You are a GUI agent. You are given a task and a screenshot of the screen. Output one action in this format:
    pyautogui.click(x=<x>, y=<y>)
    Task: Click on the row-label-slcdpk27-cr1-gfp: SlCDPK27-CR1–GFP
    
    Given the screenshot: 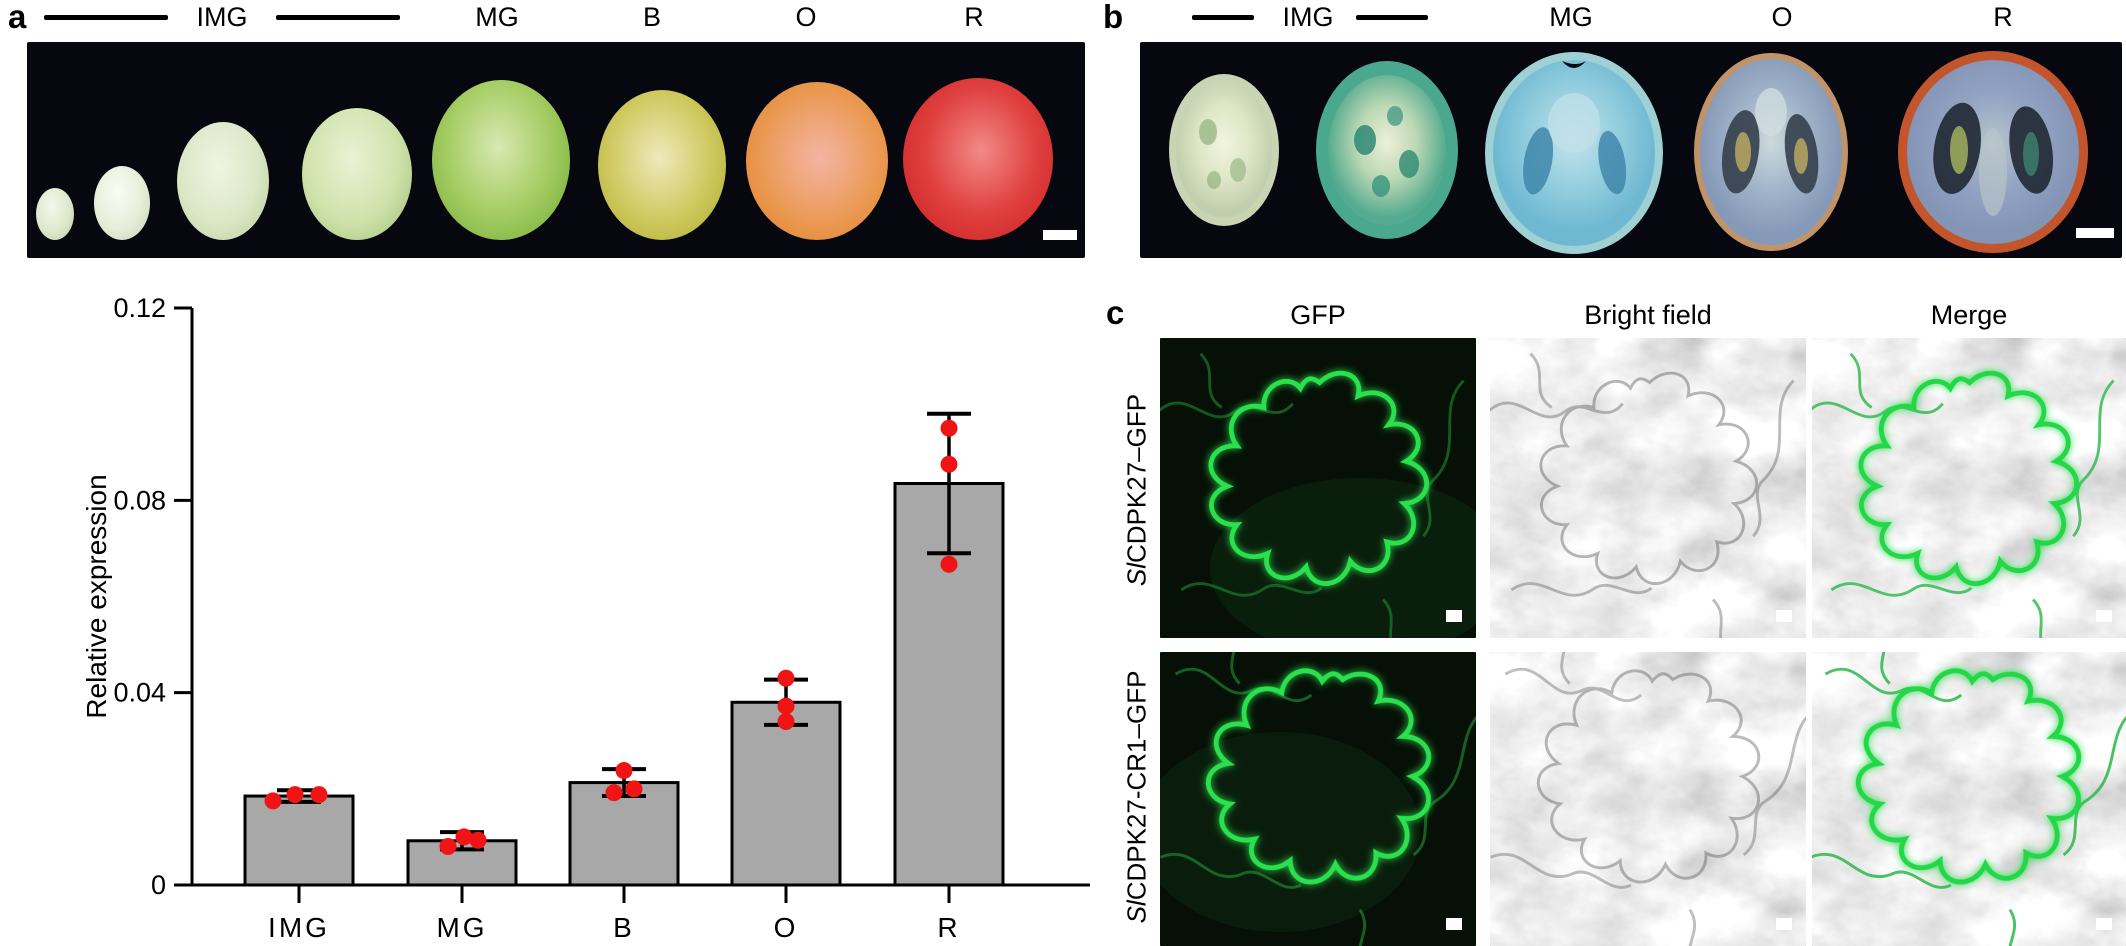 What is the action you would take?
    pyautogui.click(x=1137, y=797)
    